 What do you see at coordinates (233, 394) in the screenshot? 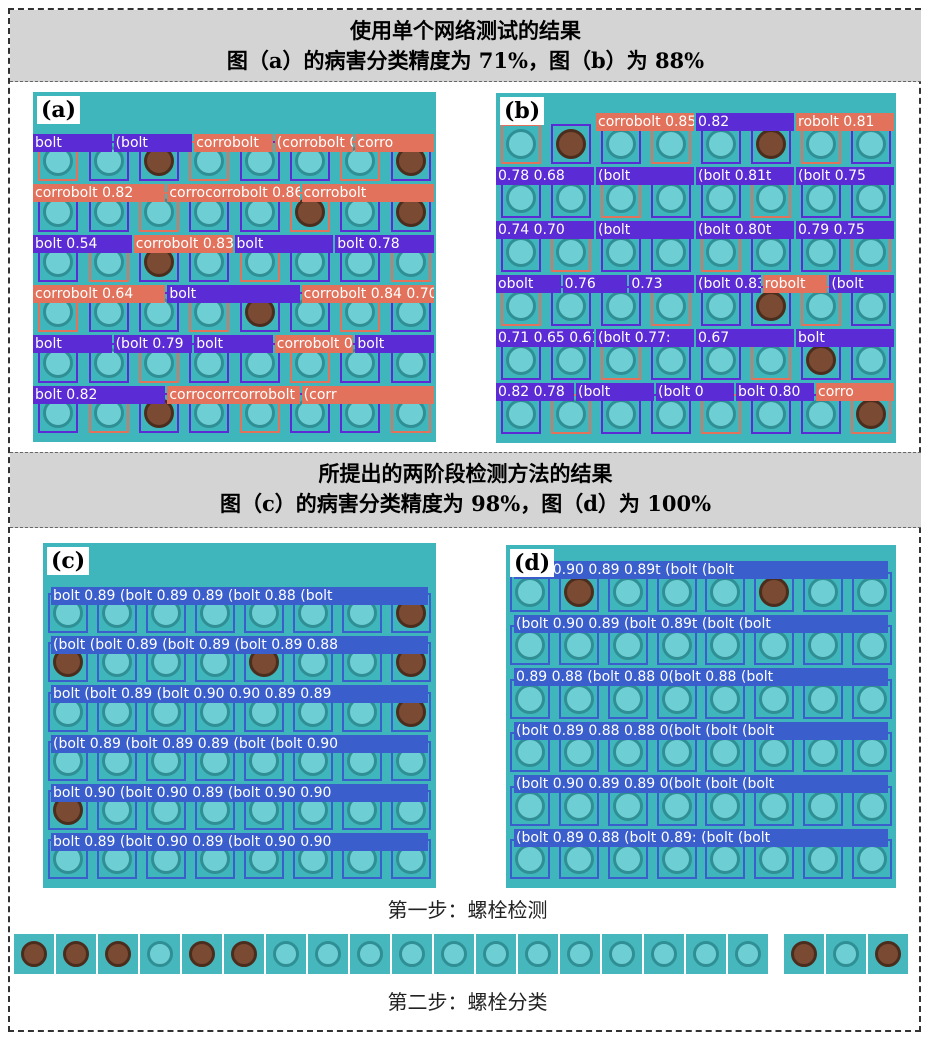
I see `detection-tag: corrocorrcorrobolt 0.85` at bounding box center [233, 394].